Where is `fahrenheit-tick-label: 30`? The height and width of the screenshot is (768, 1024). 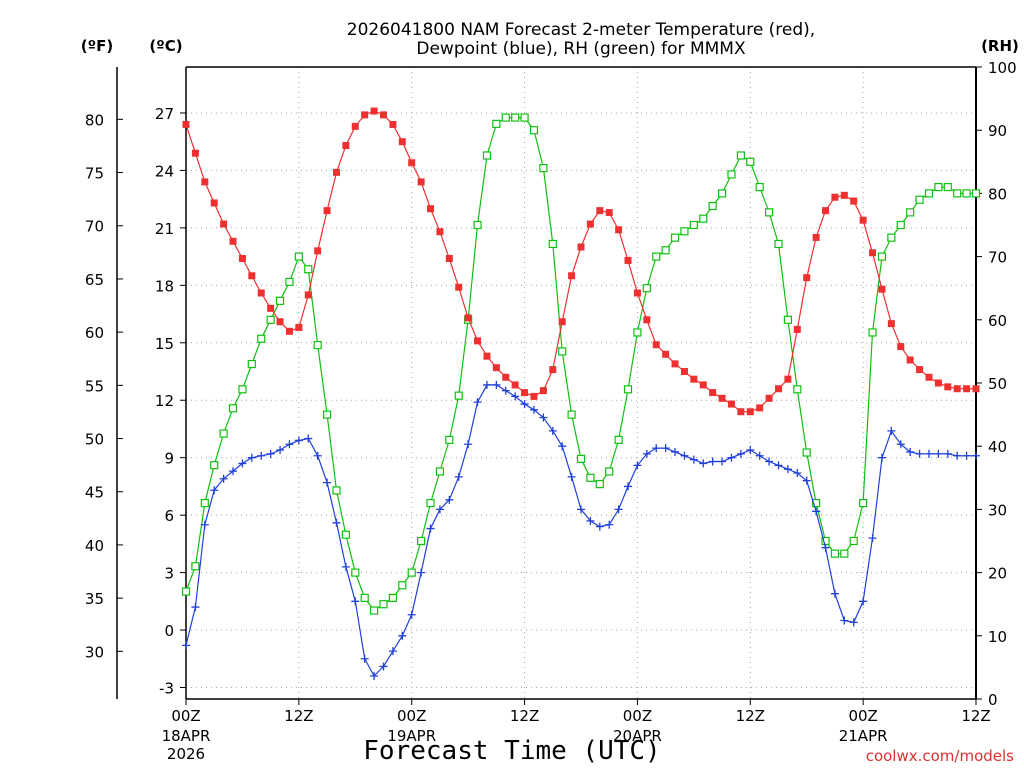 fahrenheit-tick-label: 30 is located at coordinates (94, 652).